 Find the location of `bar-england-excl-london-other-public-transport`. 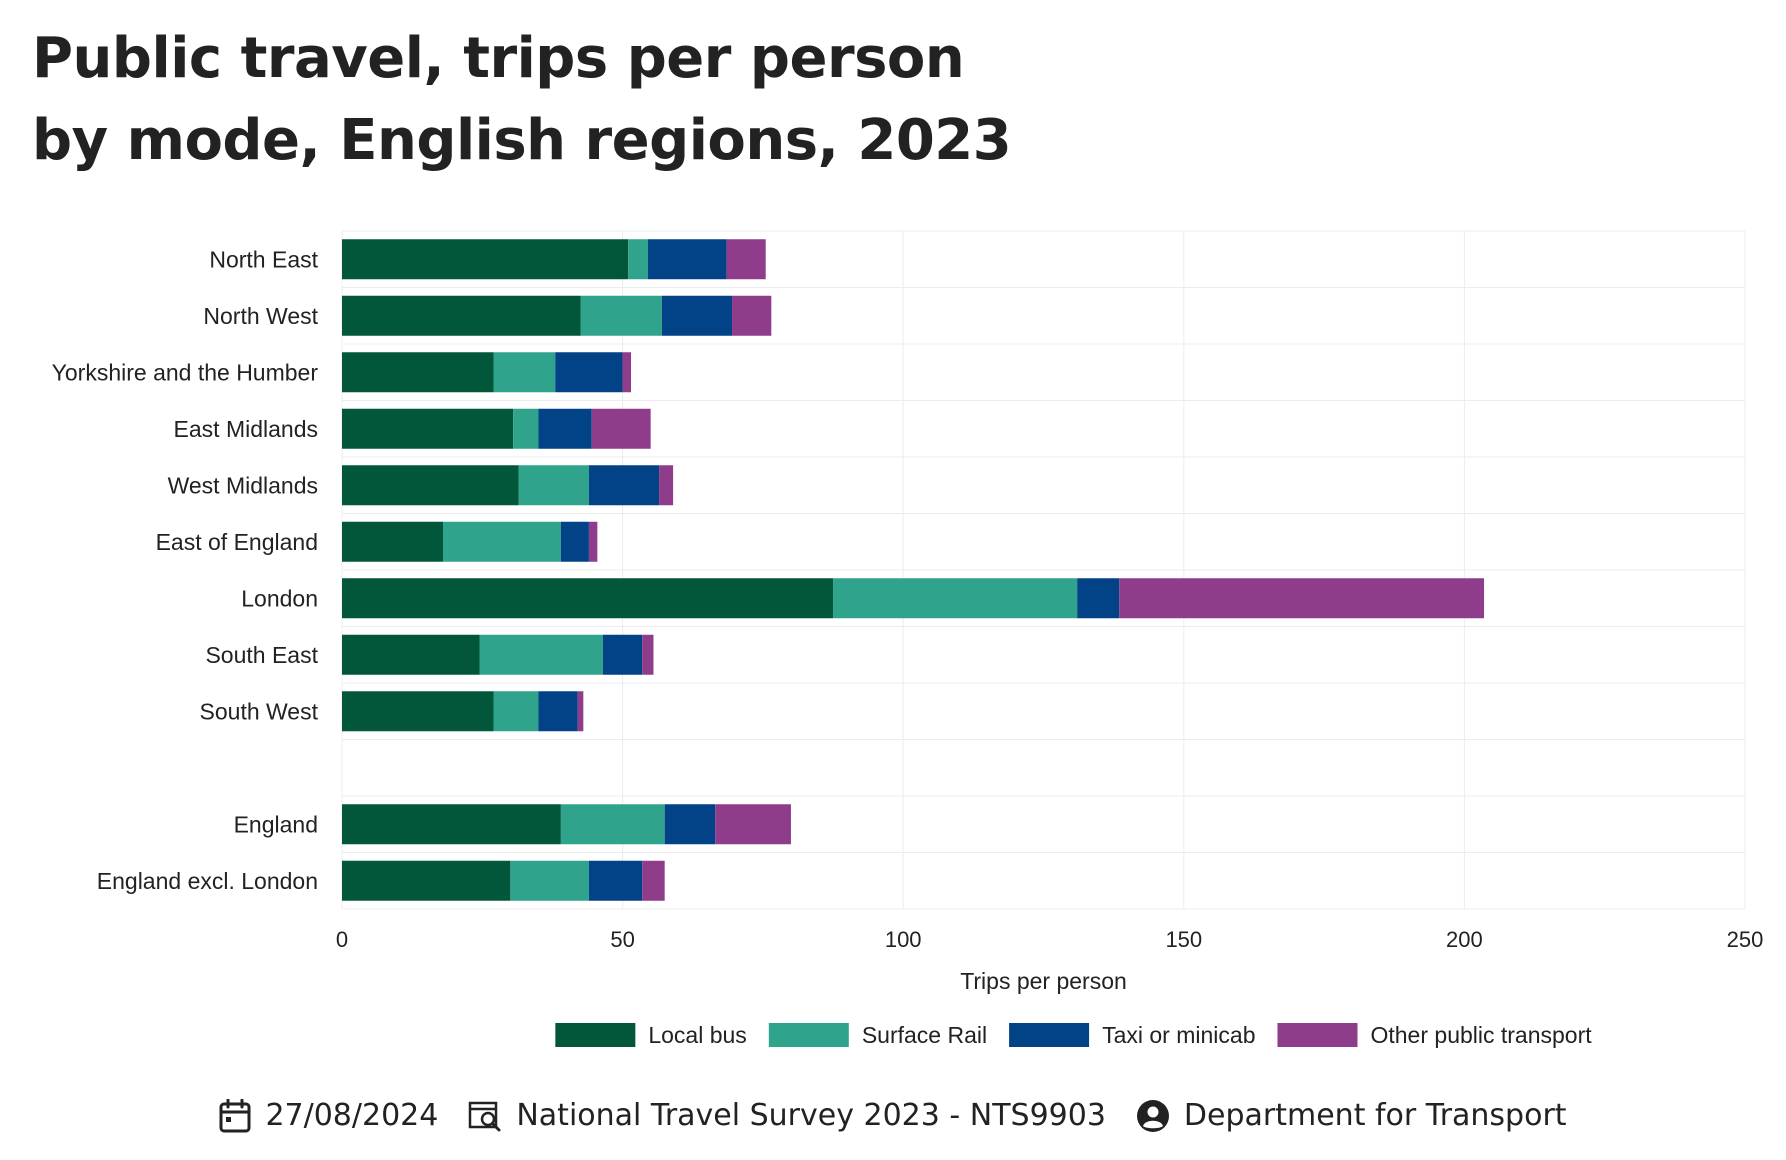

bar-england-excl-london-other-public-transport is located at coordinates (653, 880).